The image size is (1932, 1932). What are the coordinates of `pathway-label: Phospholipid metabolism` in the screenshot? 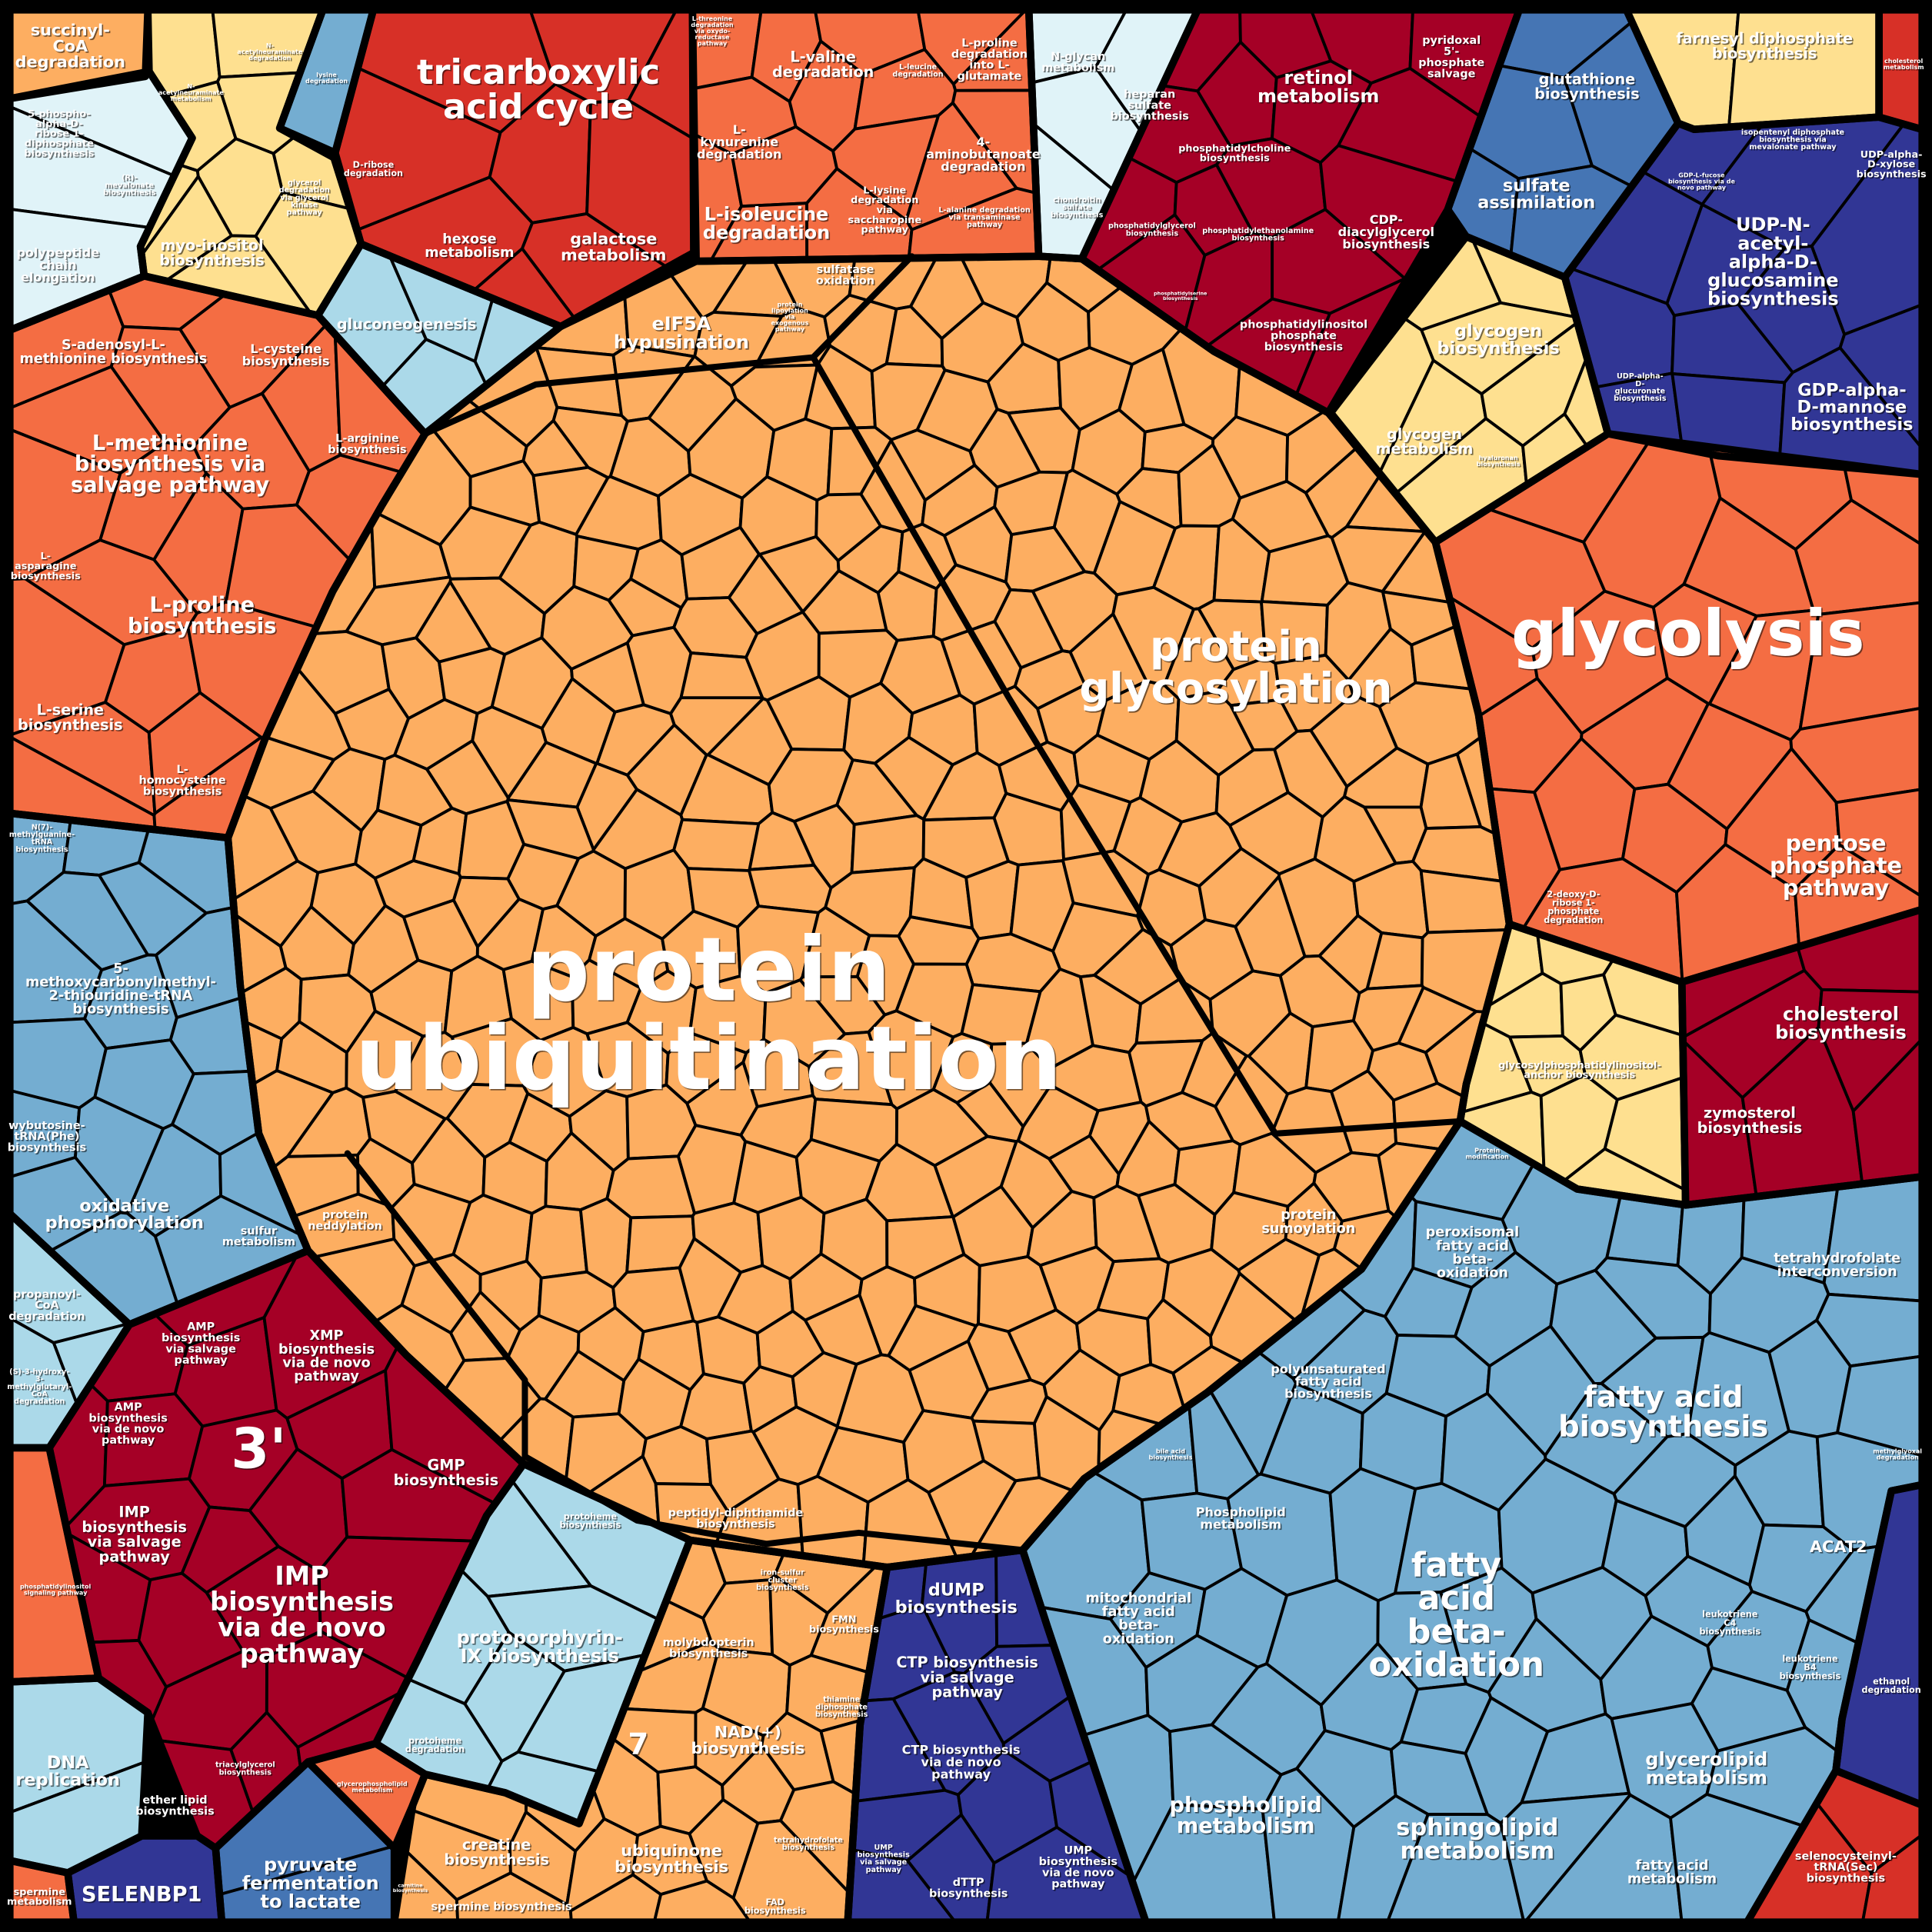 It's located at (1241, 1517).